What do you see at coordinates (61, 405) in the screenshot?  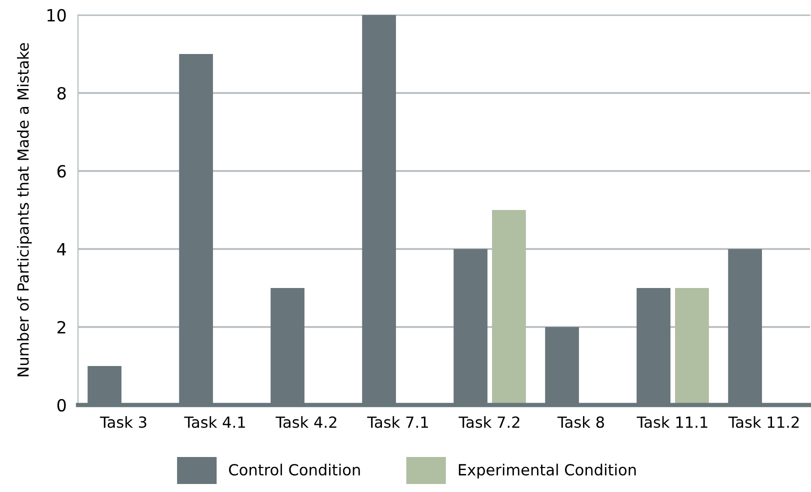 I see `y-tick-label: 0` at bounding box center [61, 405].